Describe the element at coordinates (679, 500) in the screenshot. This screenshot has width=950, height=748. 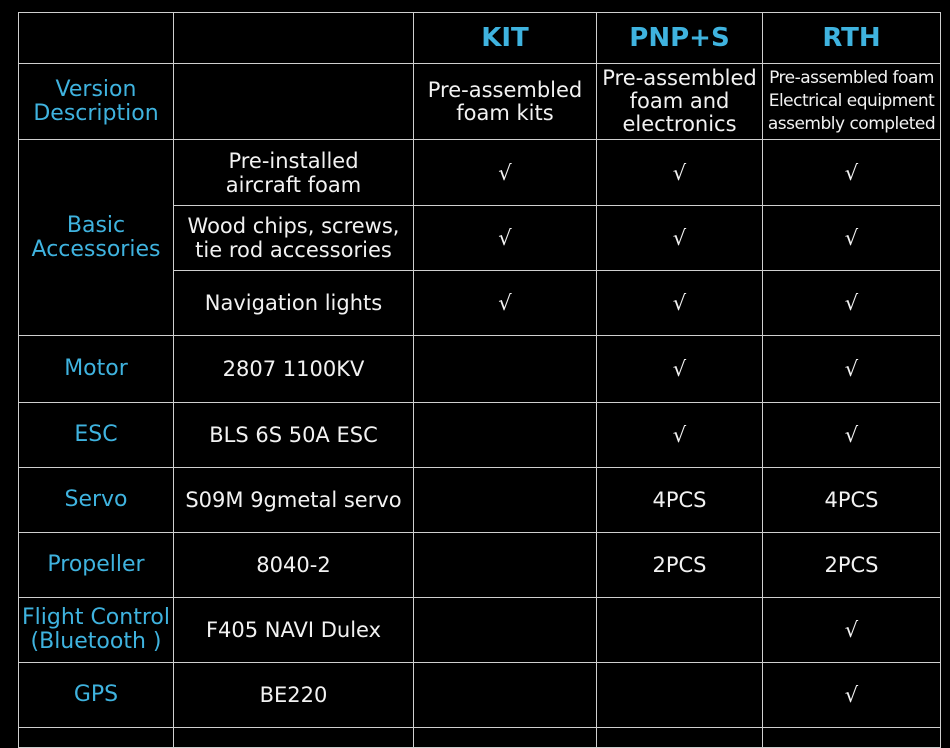
I see `pnp-cell: 4PCS` at that location.